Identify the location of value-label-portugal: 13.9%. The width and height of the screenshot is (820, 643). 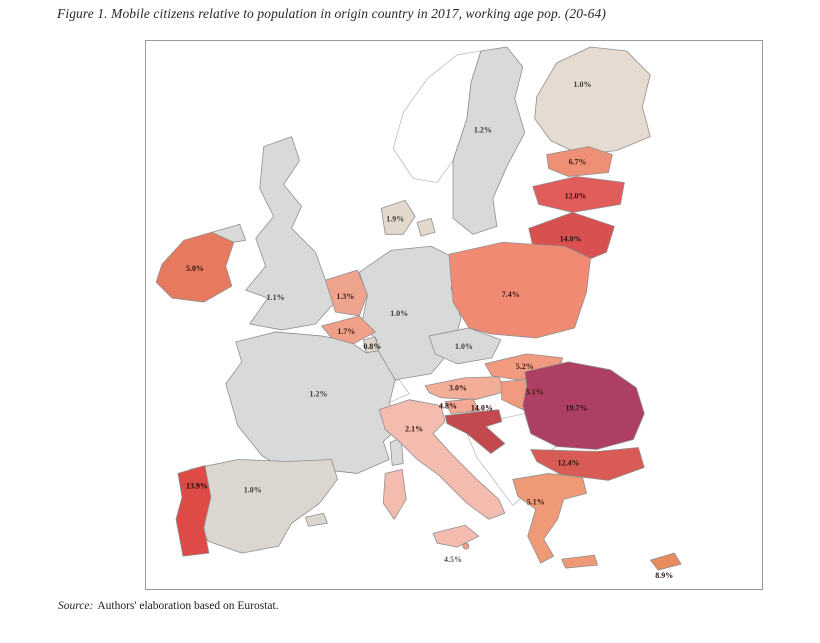
(197, 485).